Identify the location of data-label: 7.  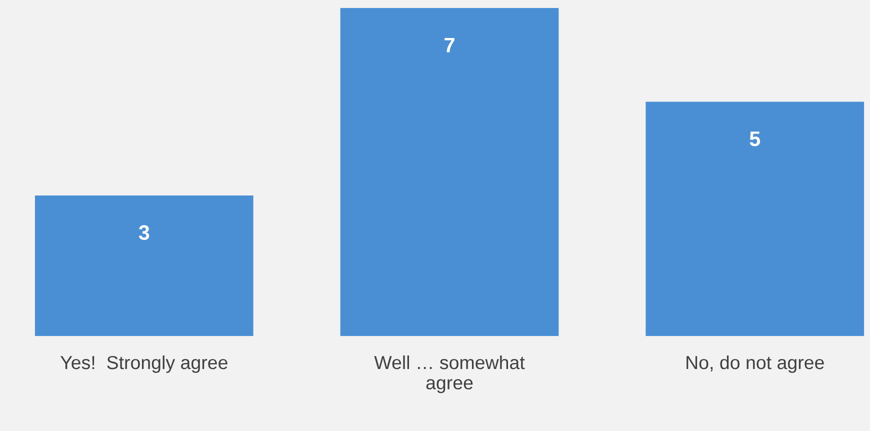
(449, 45).